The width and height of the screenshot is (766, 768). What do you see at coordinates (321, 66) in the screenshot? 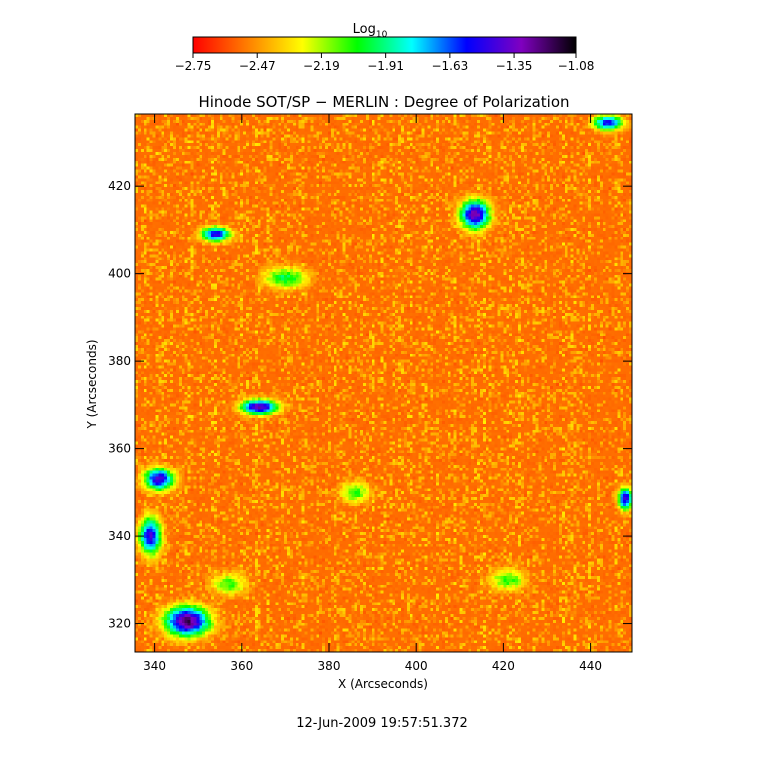
I see `colorbar-tick-label: −2.19` at bounding box center [321, 66].